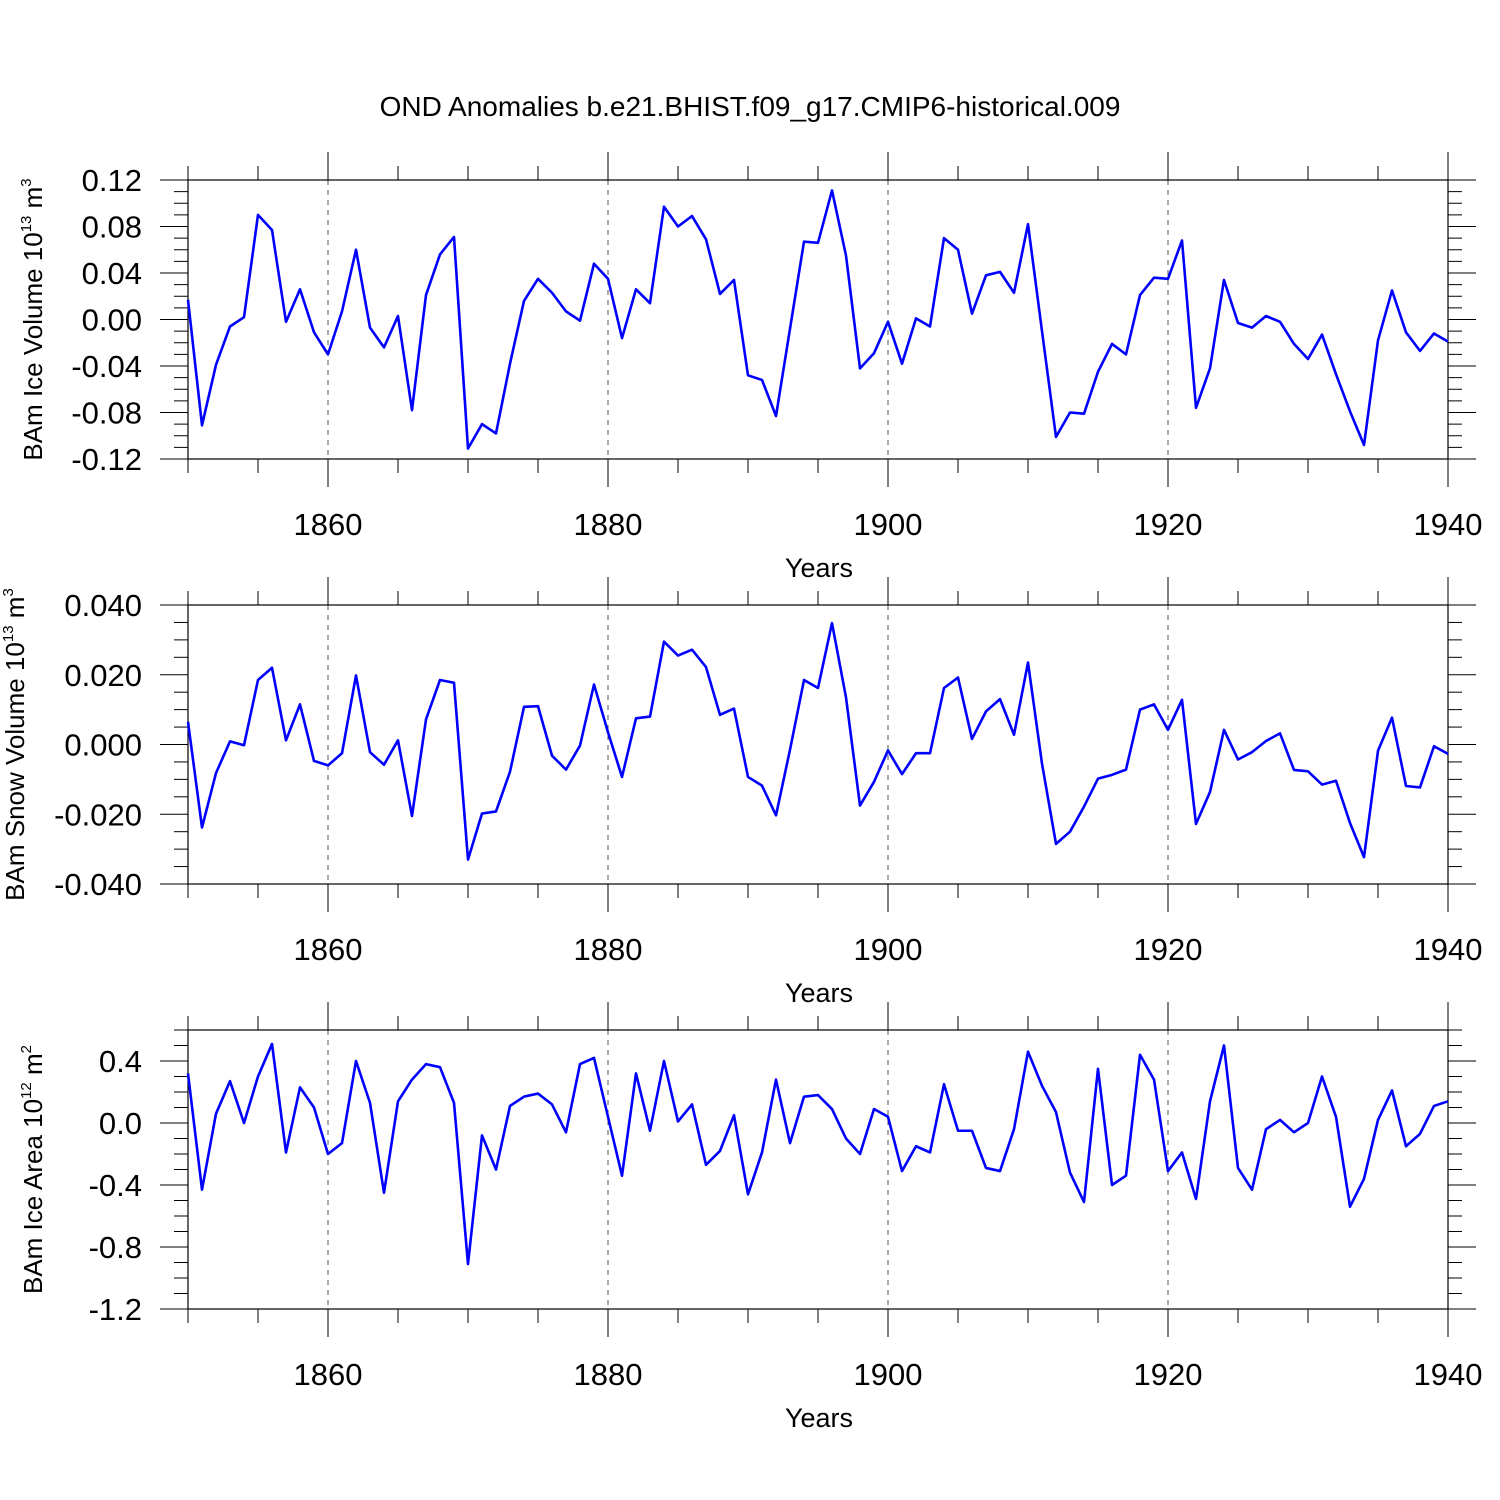 This screenshot has width=1500, height=1500. Describe the element at coordinates (106, 366) in the screenshot. I see `y-tick-label: -0.04` at that location.